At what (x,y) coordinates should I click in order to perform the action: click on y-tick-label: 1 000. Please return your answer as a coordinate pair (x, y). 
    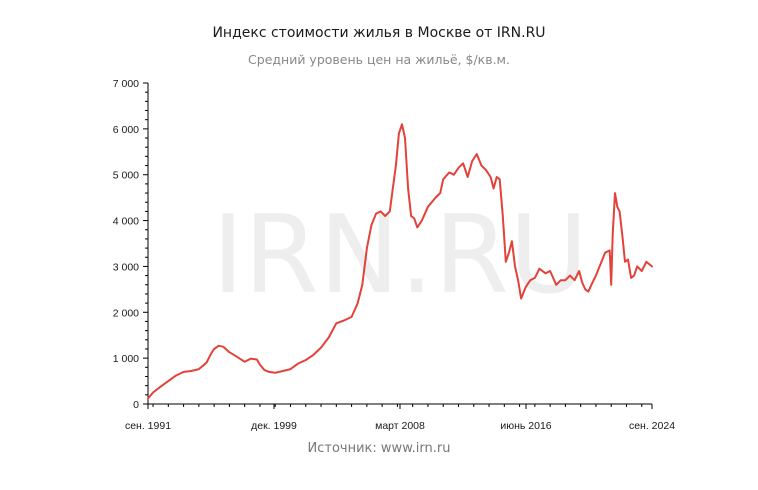
    Looking at the image, I should click on (126, 359).